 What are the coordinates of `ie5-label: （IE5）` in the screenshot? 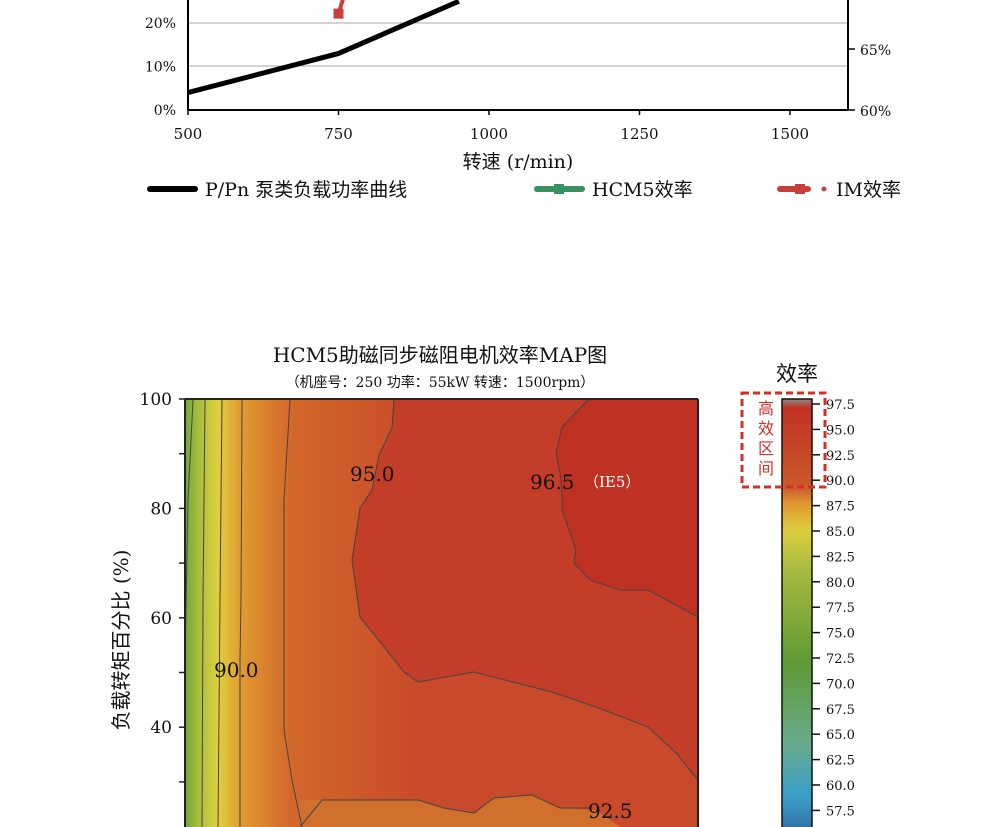 It's located at (612, 482).